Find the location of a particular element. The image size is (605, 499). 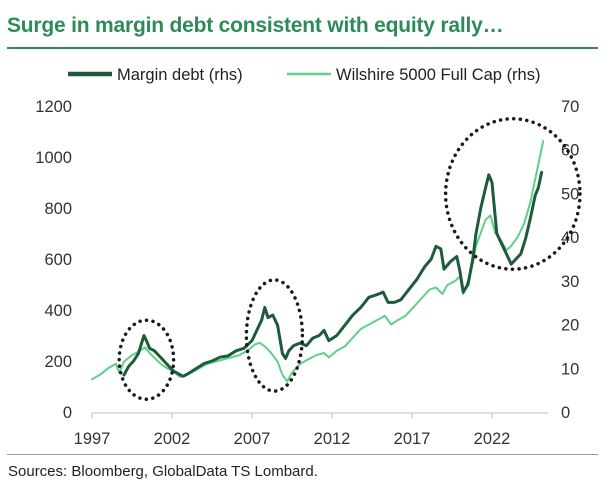

x-tick-label: 2002 is located at coordinates (172, 439).